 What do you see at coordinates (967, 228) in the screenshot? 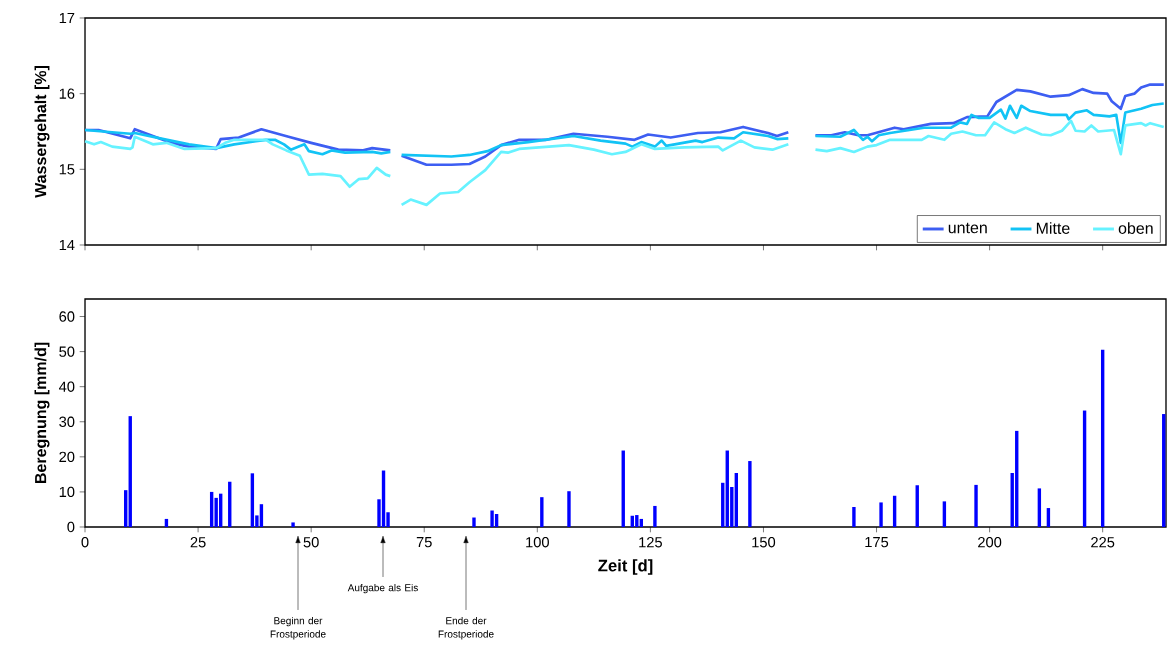
I see `legend-label: unten` at bounding box center [967, 228].